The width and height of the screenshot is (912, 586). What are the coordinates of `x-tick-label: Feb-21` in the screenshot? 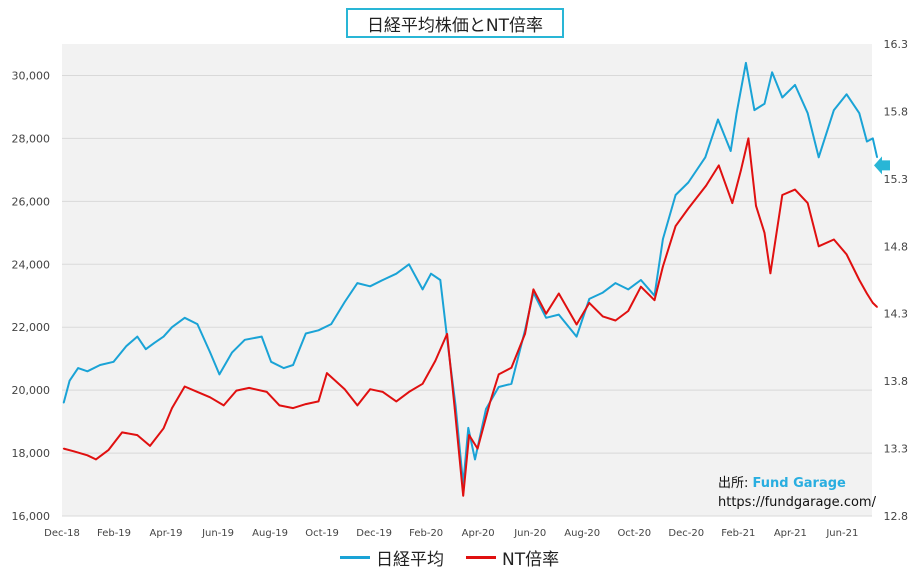 It's located at (738, 533).